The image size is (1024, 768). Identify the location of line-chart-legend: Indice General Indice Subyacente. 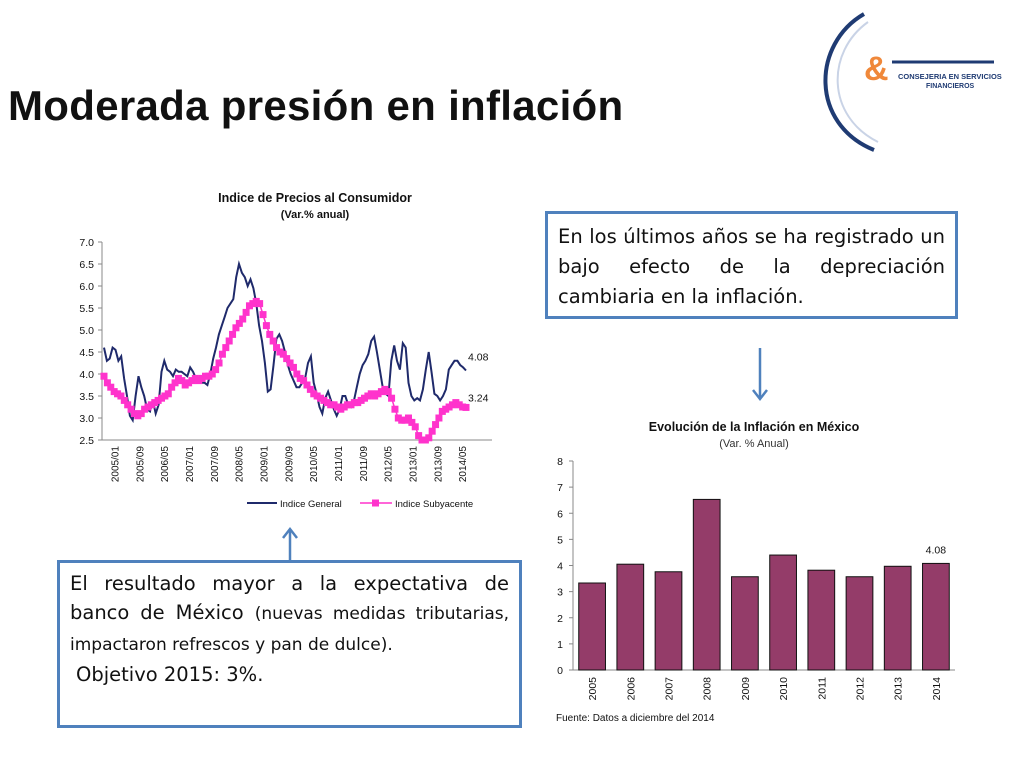
(360, 504).